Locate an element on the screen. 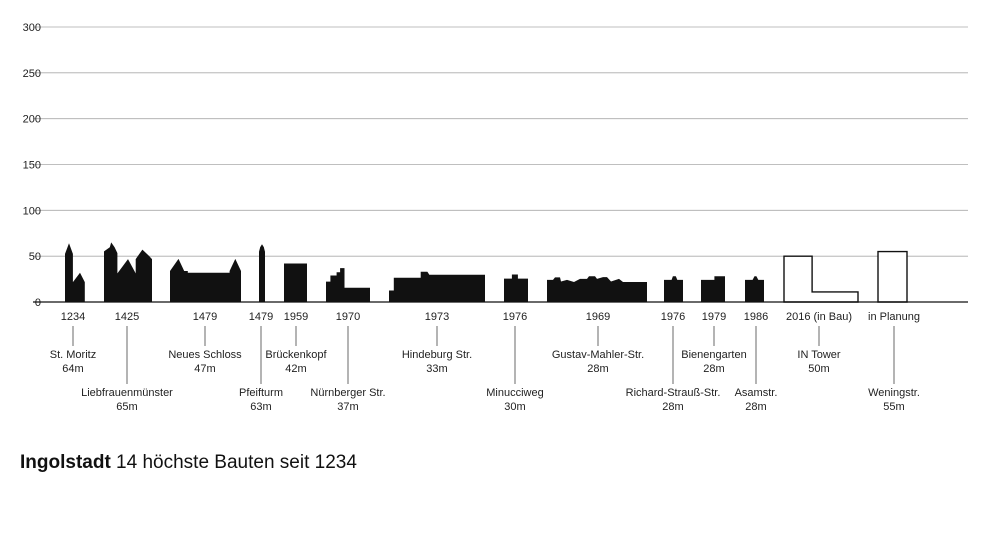 The width and height of the screenshot is (1000, 555). y-tick-label: 150 is located at coordinates (32, 166).